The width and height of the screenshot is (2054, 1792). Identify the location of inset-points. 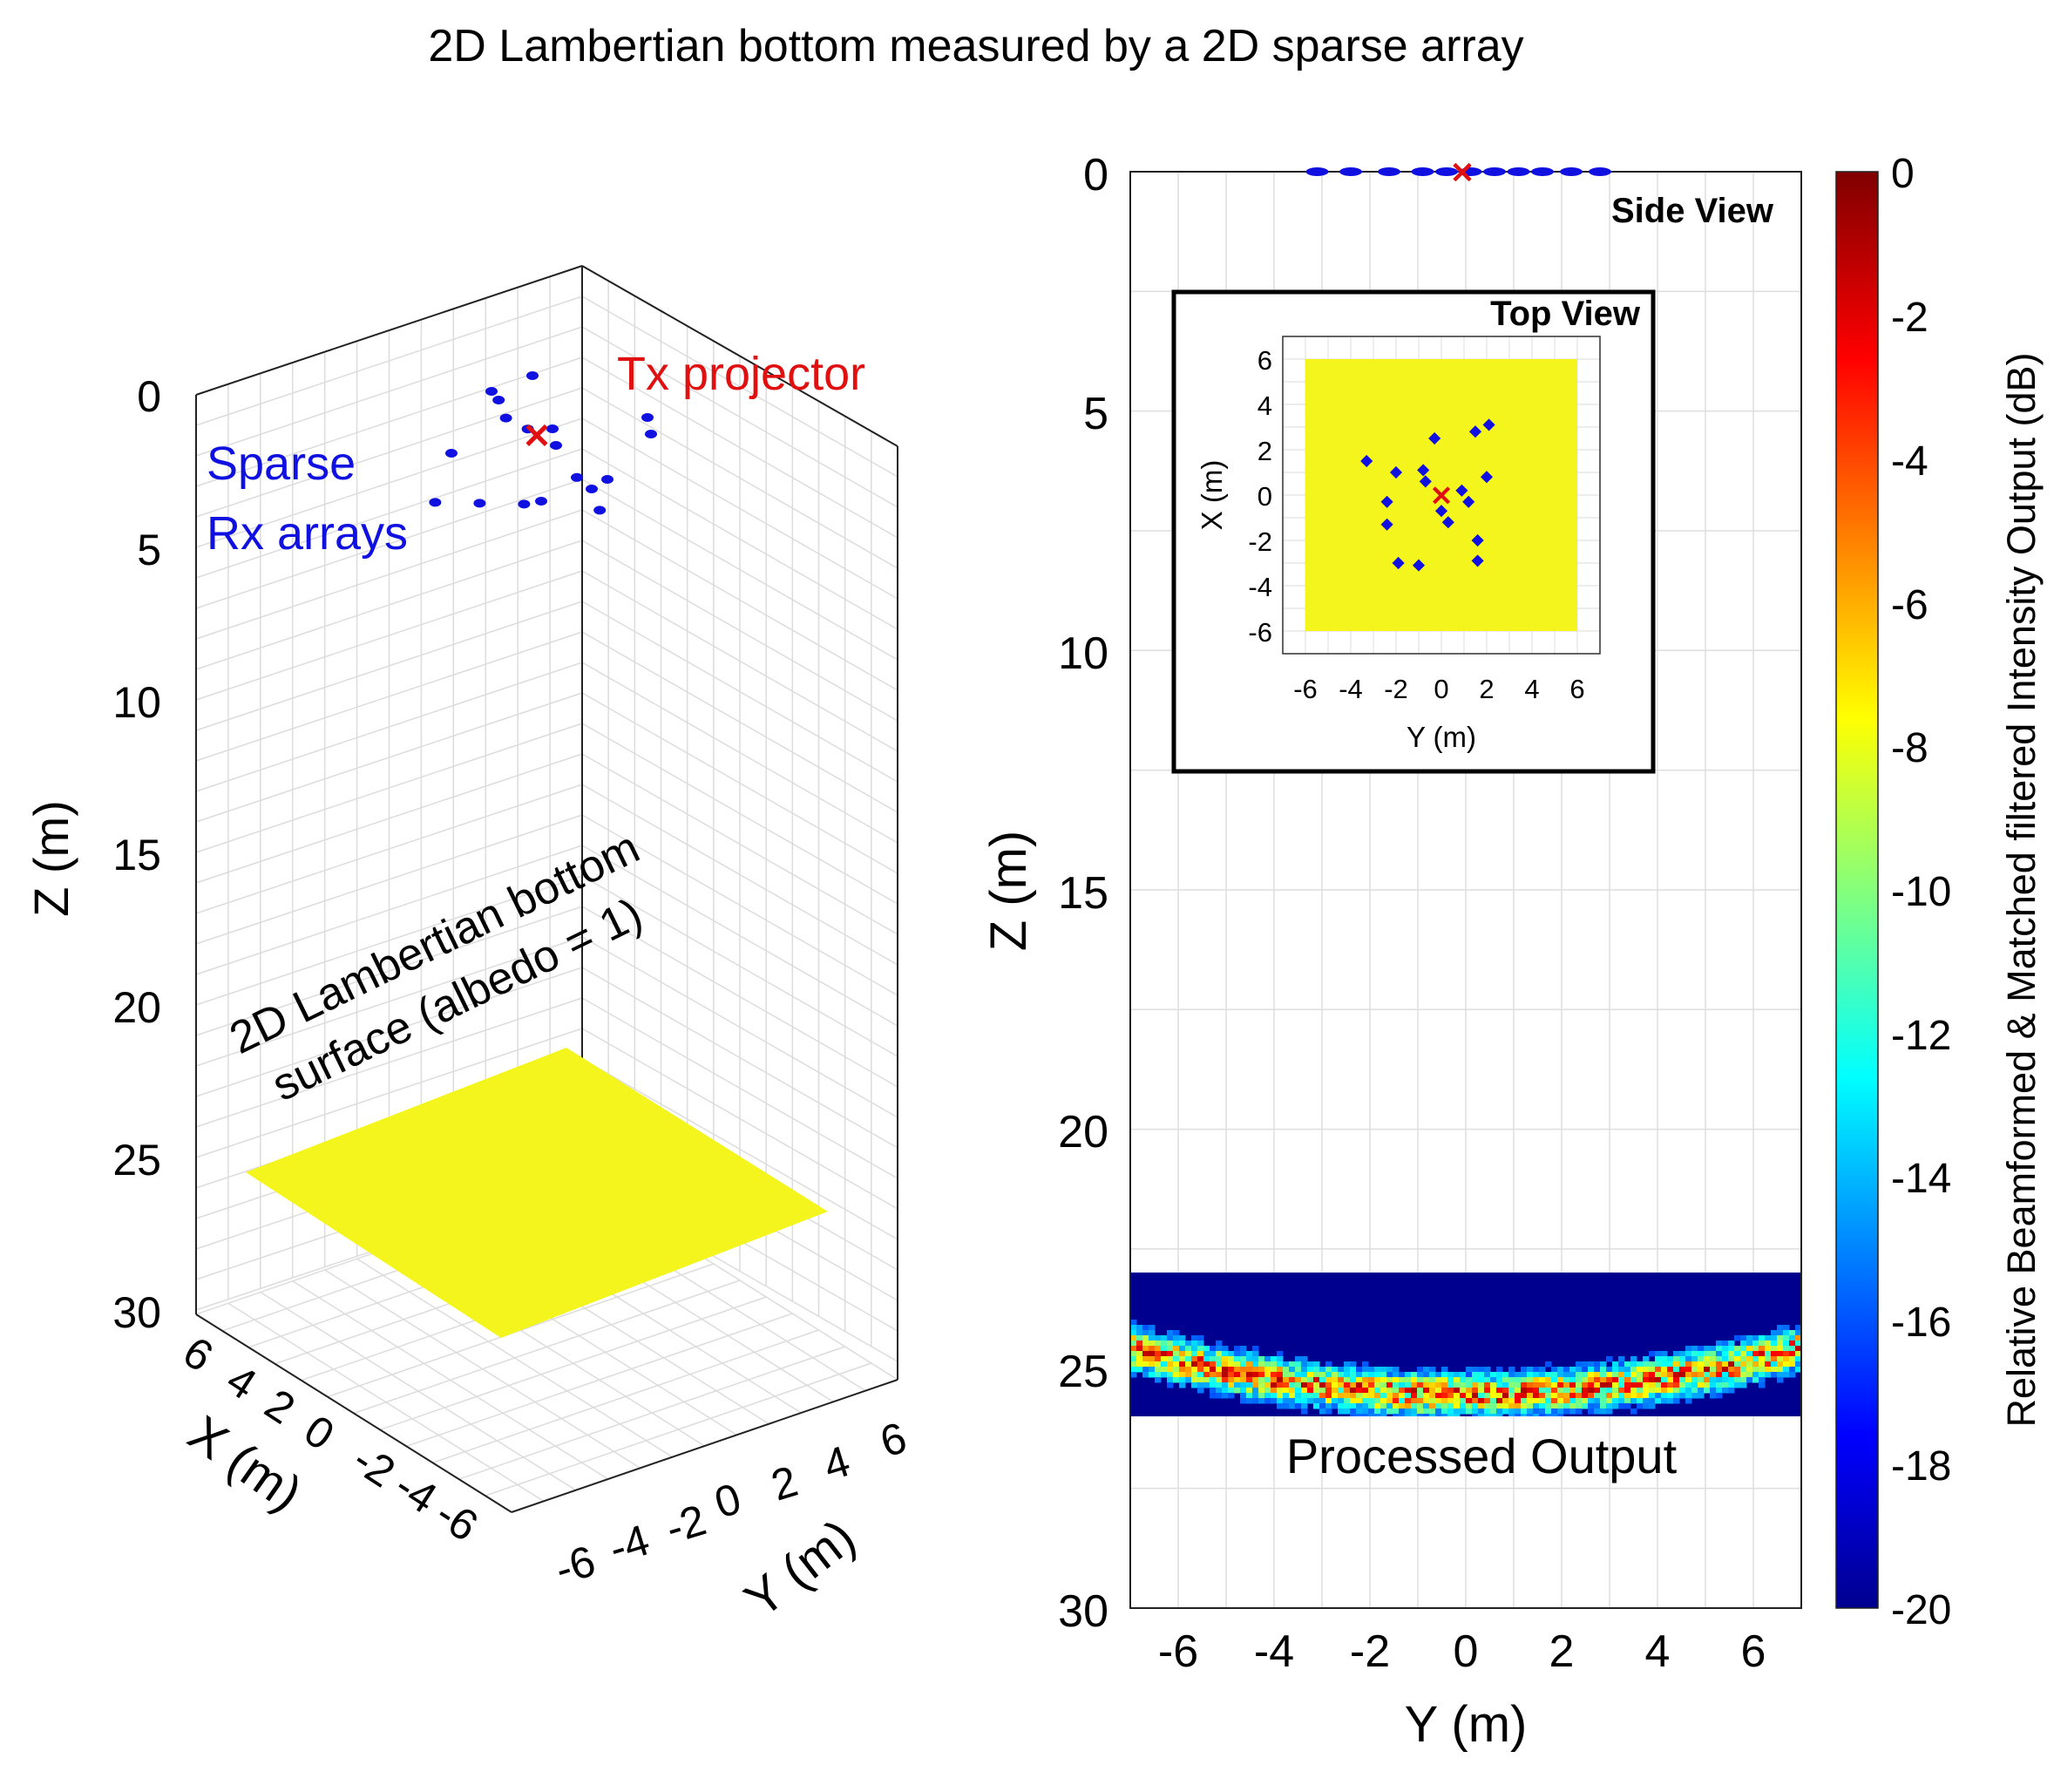
(1428, 495).